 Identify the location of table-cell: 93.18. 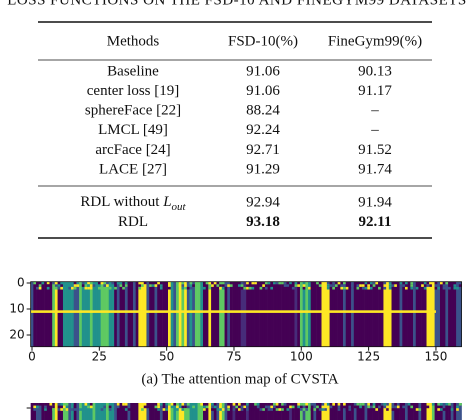
(263, 222).